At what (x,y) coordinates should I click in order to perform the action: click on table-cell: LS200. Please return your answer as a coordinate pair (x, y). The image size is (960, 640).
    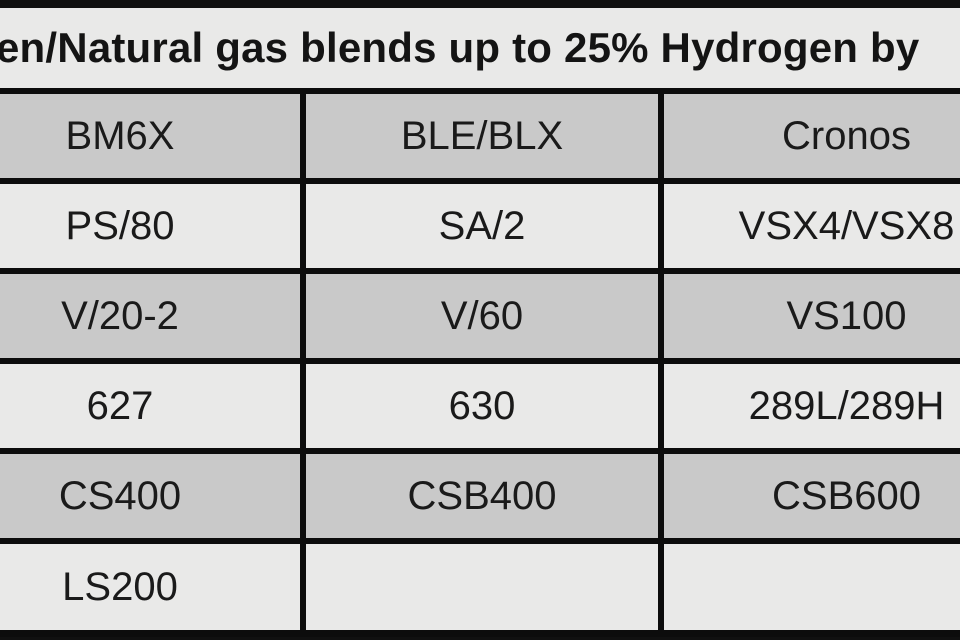
    Looking at the image, I should click on (150, 587).